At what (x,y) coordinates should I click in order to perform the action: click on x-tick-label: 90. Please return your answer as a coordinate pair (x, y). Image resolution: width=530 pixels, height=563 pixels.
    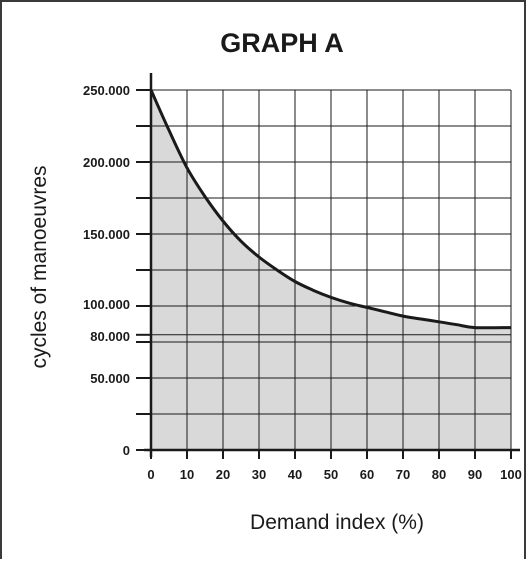
    Looking at the image, I should click on (475, 474).